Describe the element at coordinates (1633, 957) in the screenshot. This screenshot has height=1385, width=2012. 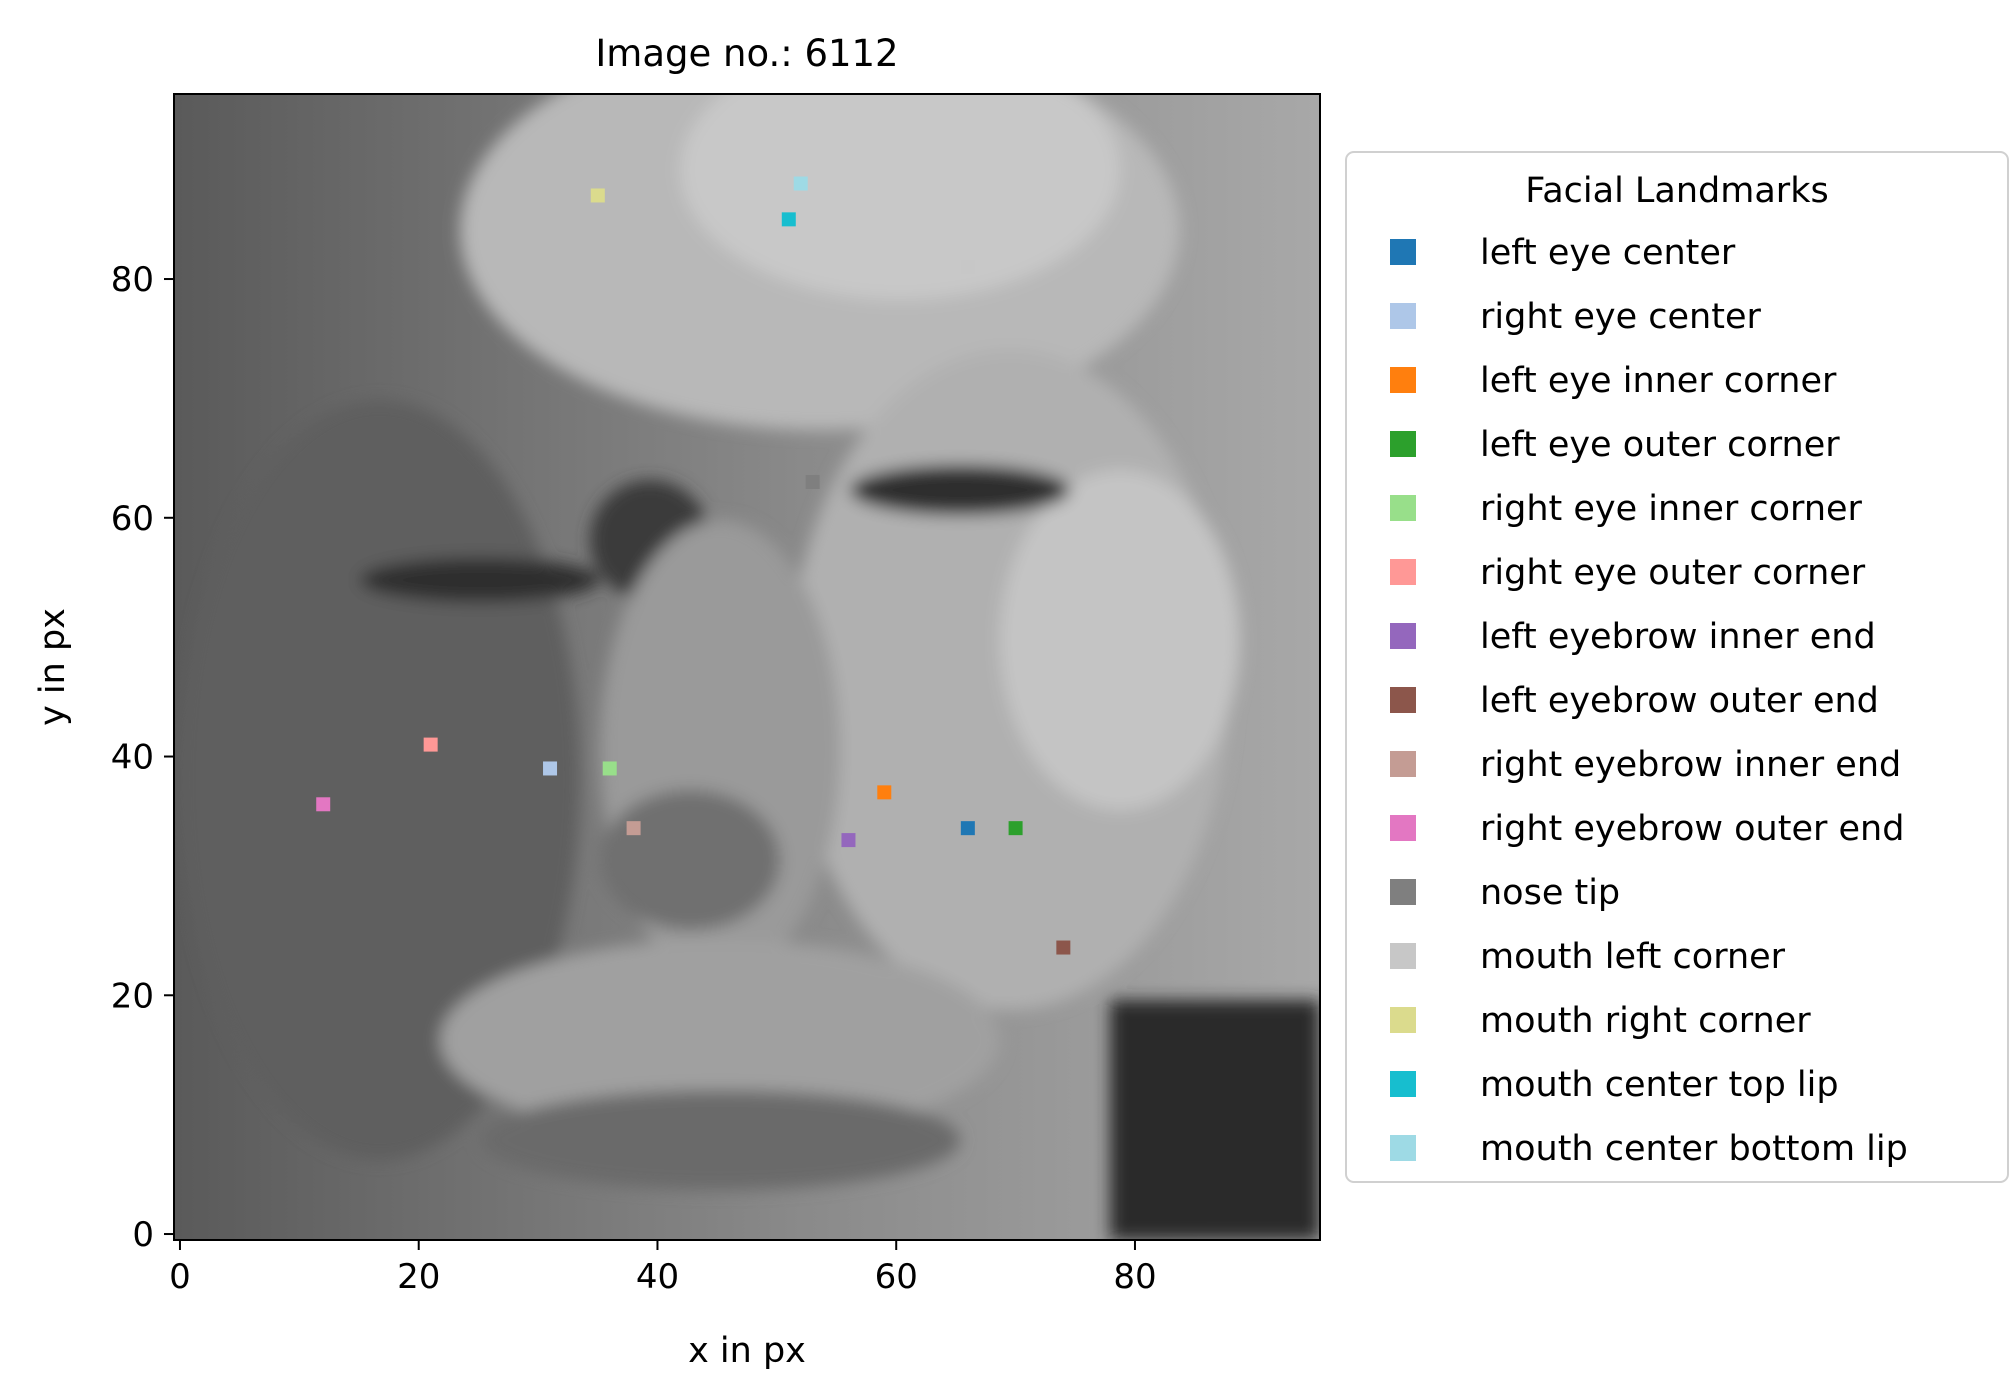
I see `legend-label: mouth left corner` at that location.